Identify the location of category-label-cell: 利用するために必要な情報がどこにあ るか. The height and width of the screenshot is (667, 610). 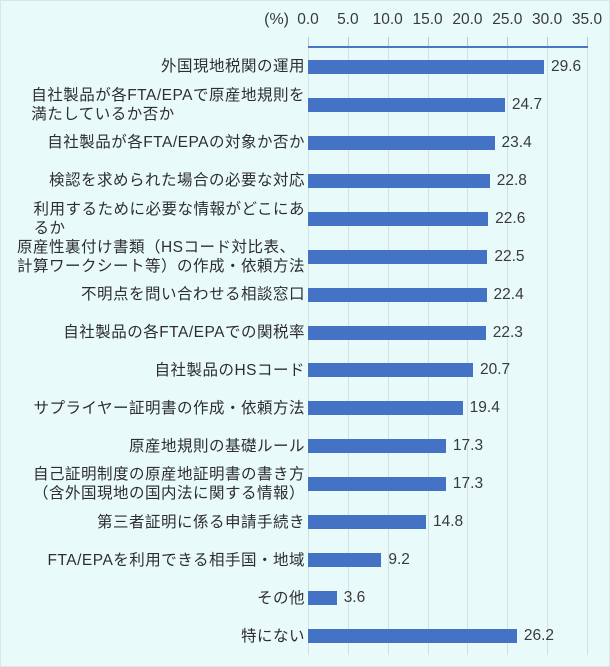
(154, 219).